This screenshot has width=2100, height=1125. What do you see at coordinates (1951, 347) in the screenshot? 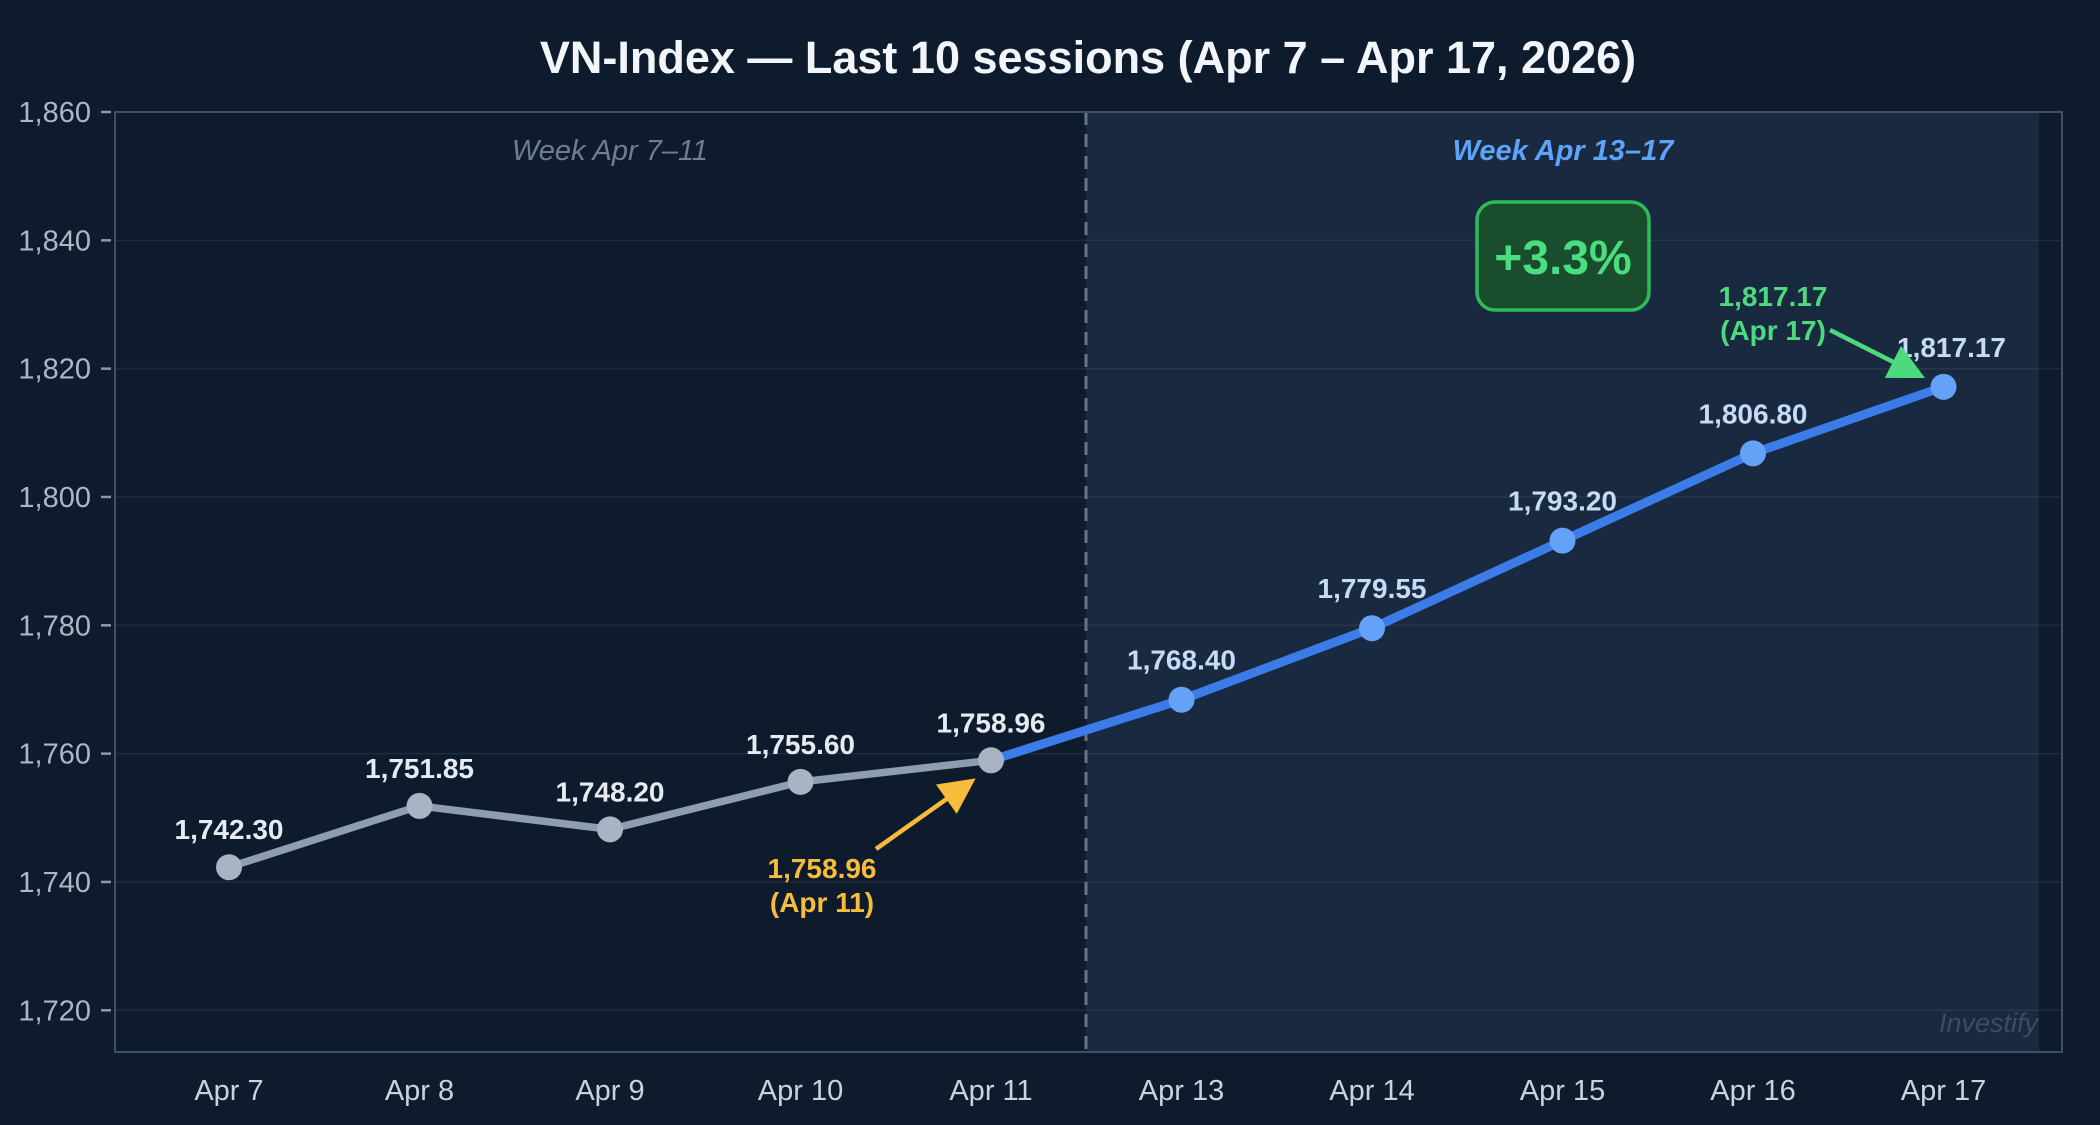
I see `data-point-label: 1,817.17` at bounding box center [1951, 347].